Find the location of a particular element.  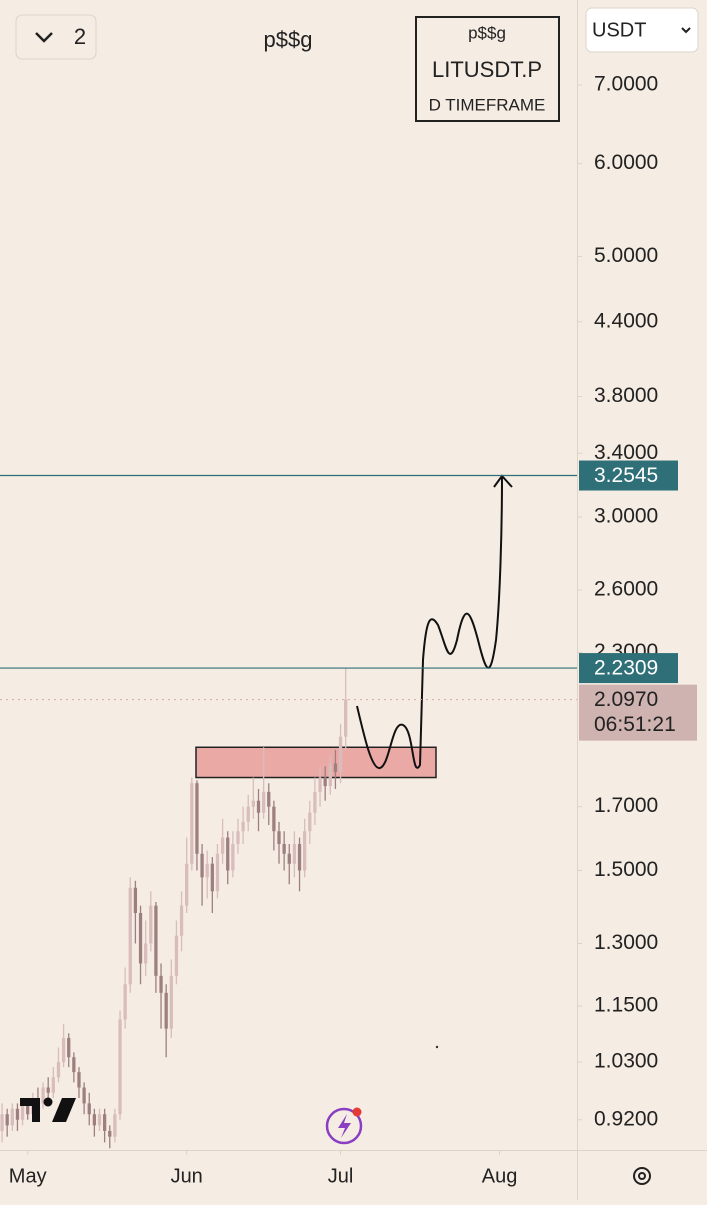

settings-icon is located at coordinates (642, 1176).